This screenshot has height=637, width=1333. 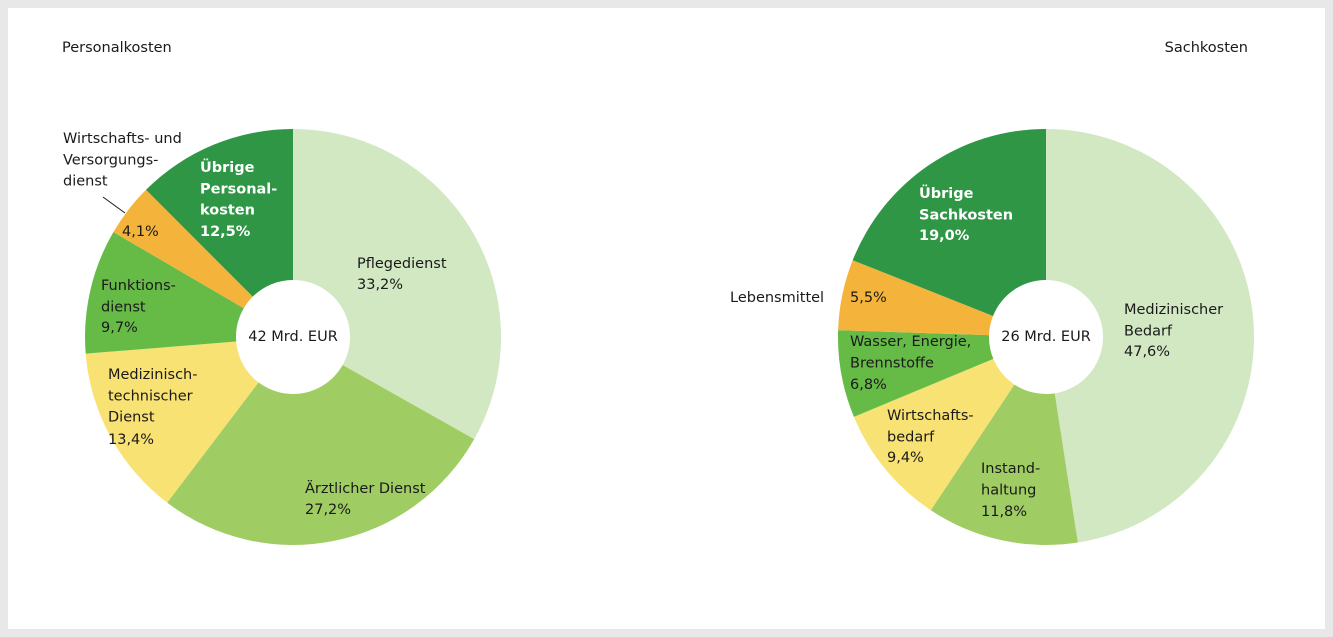 What do you see at coordinates (1148, 331) in the screenshot?
I see `slice-label: Bedarf` at bounding box center [1148, 331].